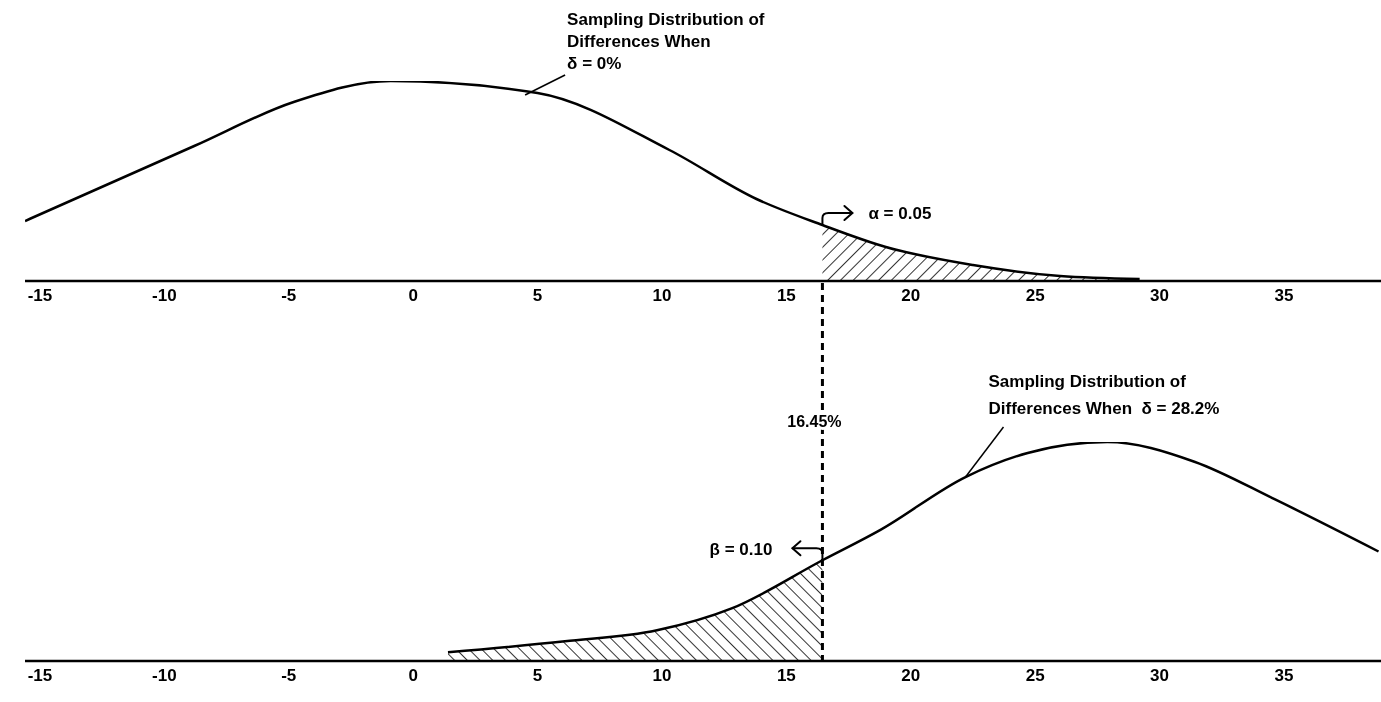  I want to click on annotation: β = 0.10, so click(741, 550).